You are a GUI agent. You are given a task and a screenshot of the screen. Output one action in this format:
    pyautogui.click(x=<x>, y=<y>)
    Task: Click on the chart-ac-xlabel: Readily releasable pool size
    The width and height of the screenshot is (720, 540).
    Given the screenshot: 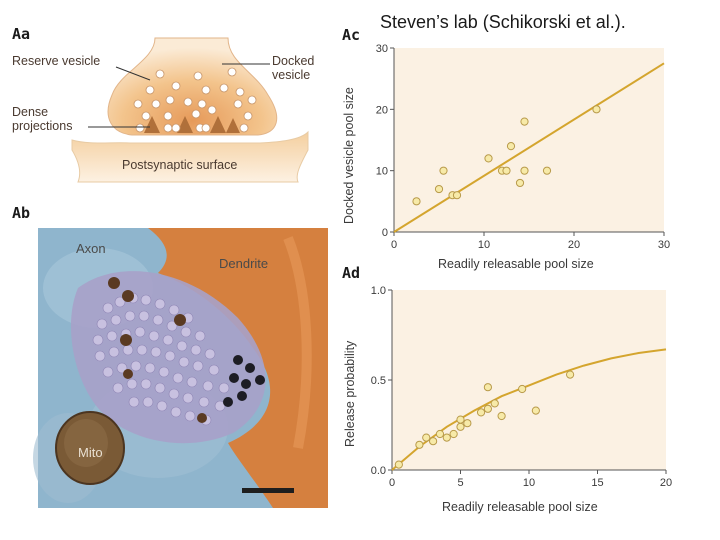 What is the action you would take?
    pyautogui.click(x=516, y=264)
    